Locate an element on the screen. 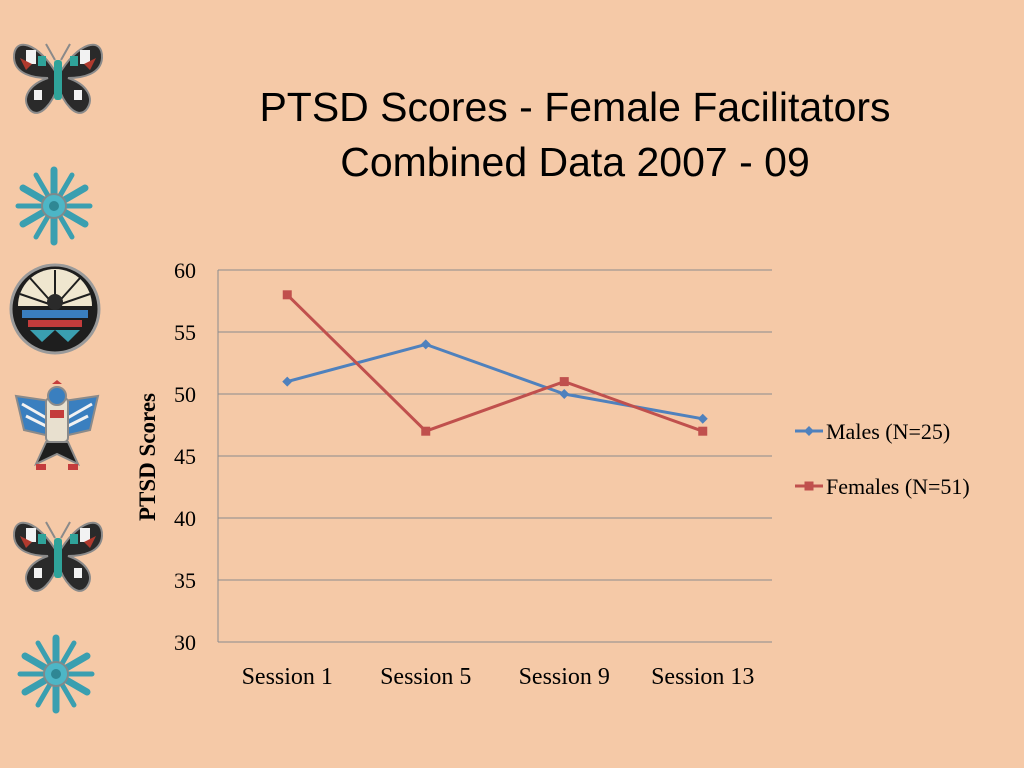 The width and height of the screenshot is (1024, 768). x-tick-label: Session 13 is located at coordinates (702, 677).